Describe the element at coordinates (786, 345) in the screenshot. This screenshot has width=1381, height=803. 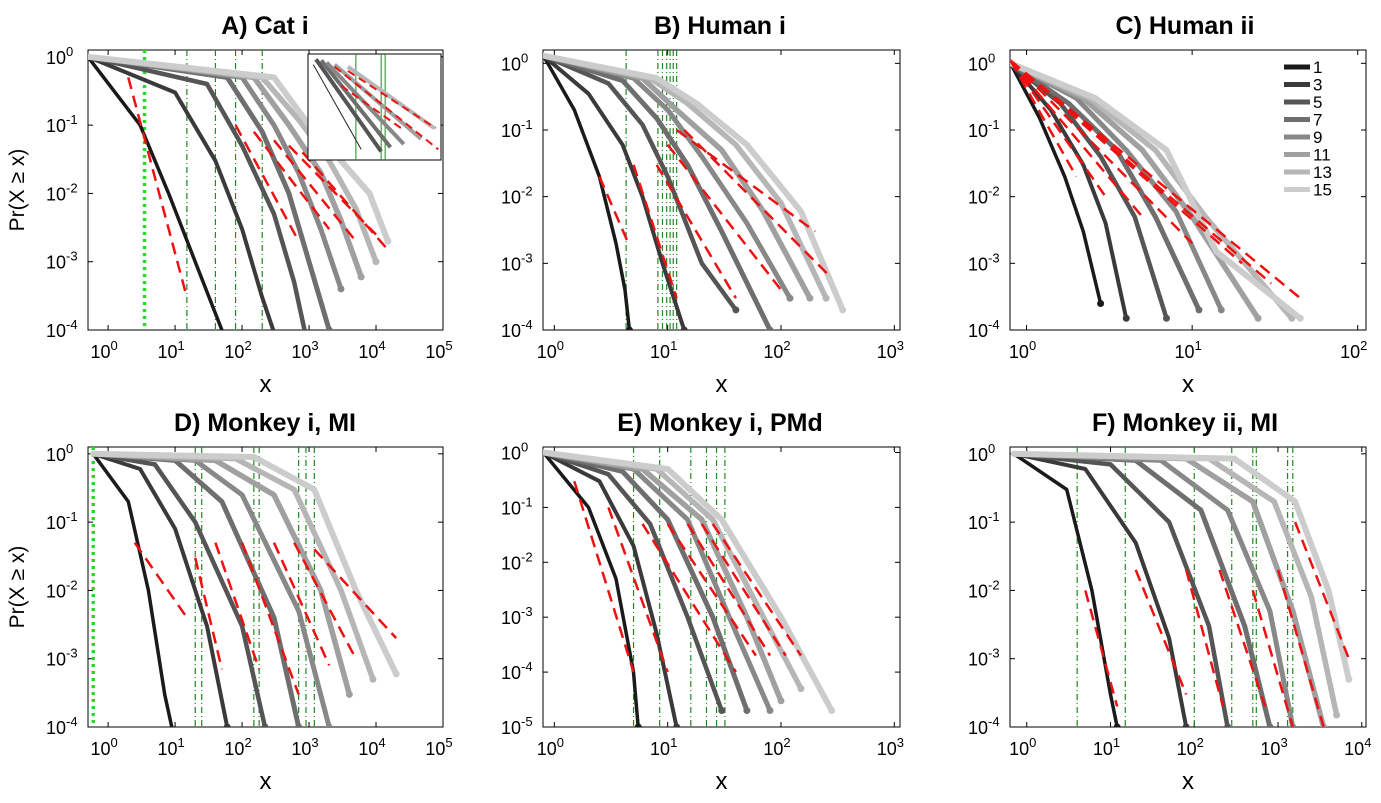
I see `x-tick-exponent: 2` at that location.